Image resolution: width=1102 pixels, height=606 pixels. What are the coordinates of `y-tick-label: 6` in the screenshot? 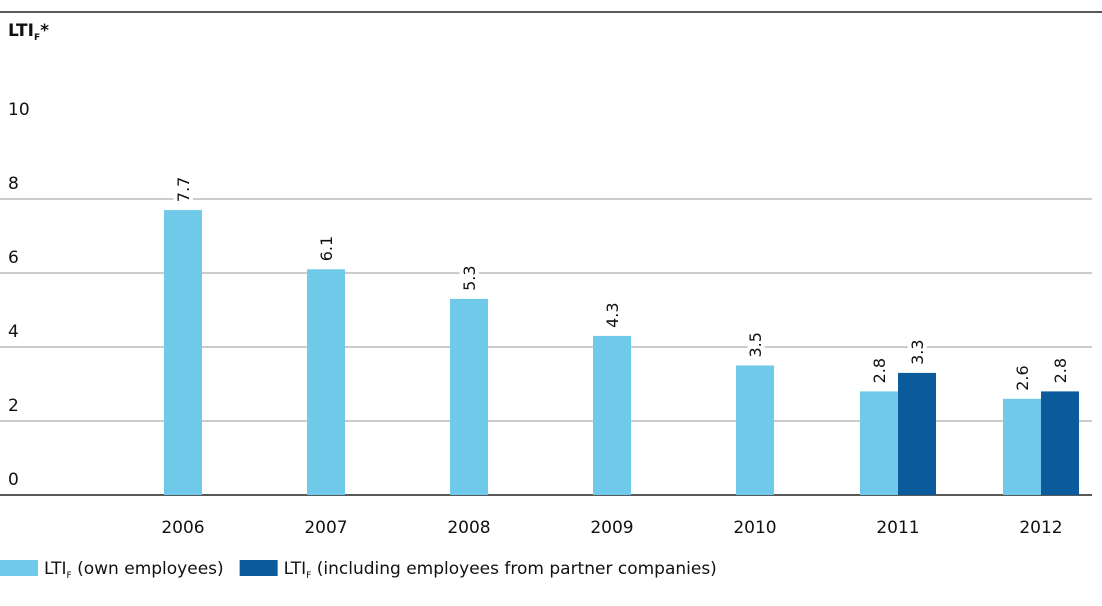 It's located at (13, 258).